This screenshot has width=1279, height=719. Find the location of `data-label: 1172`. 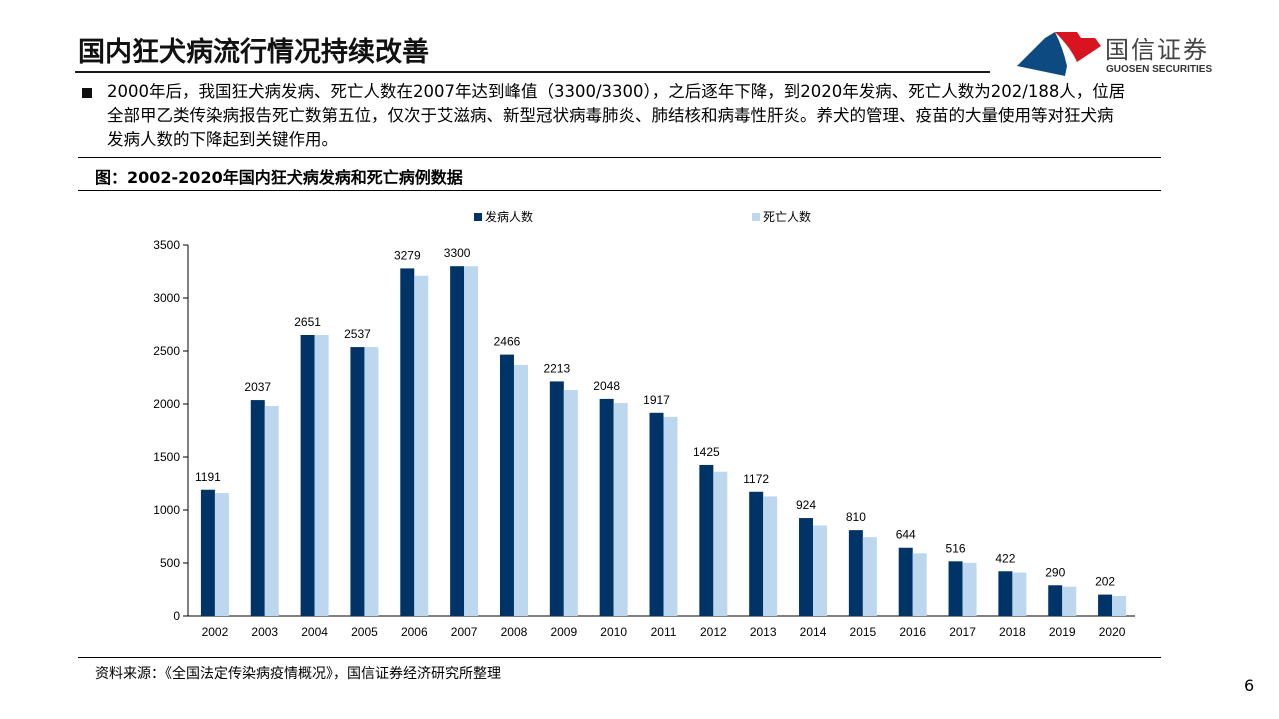

data-label: 1172 is located at coordinates (756, 479).